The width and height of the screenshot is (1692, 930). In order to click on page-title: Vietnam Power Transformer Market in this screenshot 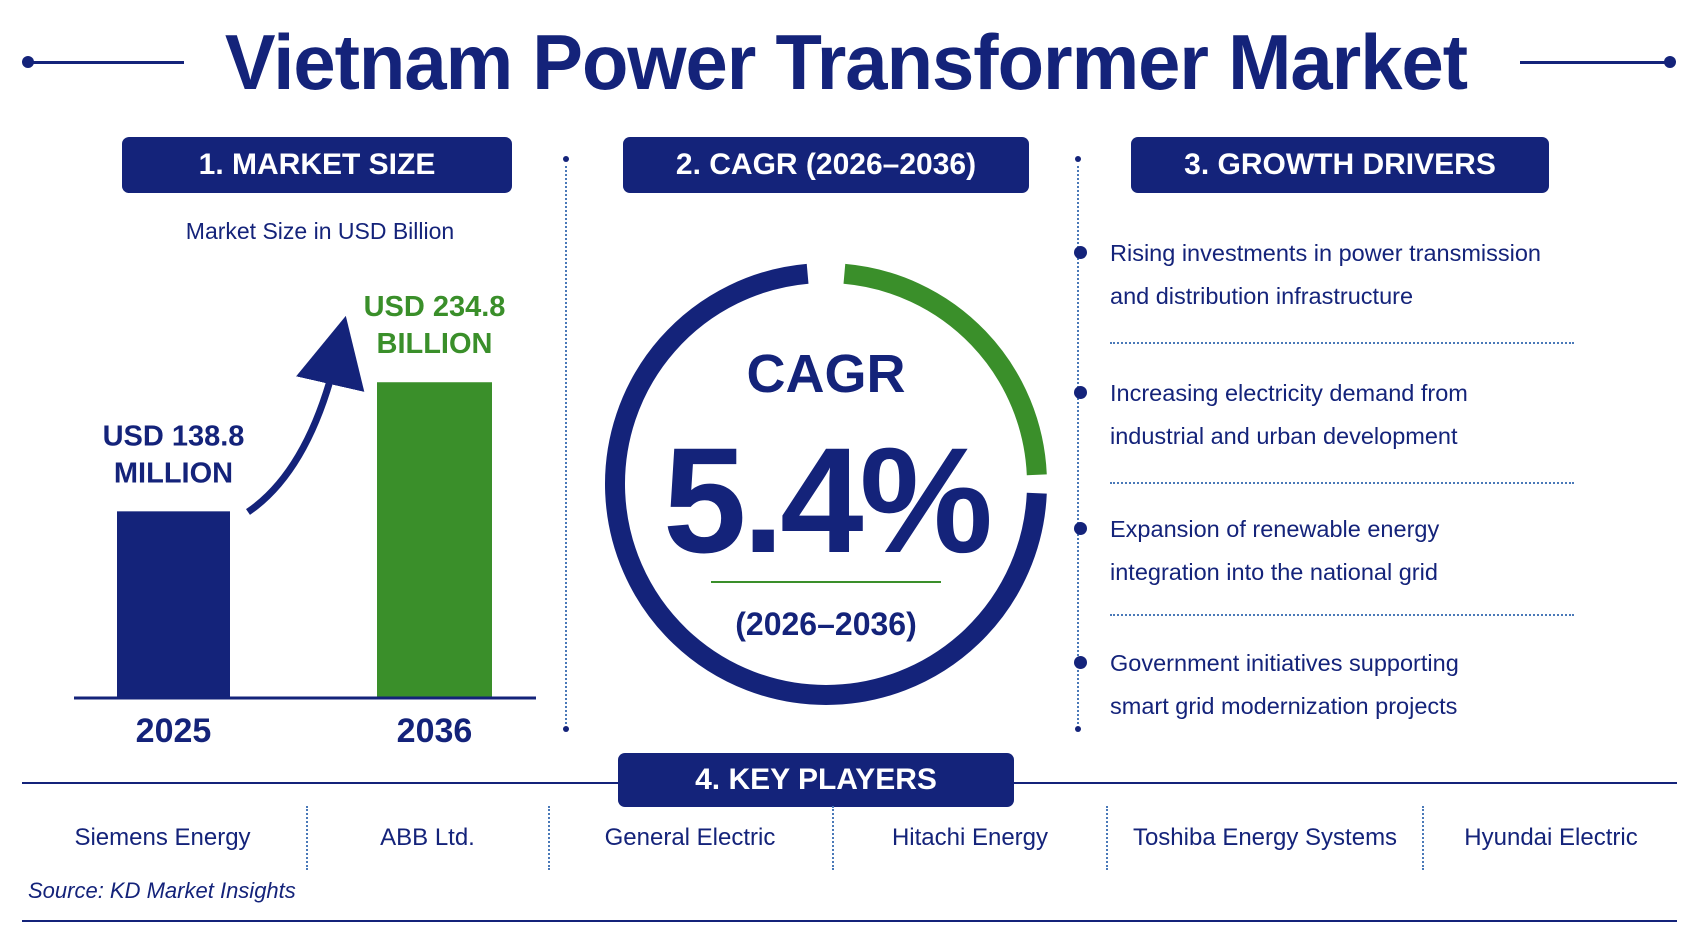, I will do `click(846, 62)`.